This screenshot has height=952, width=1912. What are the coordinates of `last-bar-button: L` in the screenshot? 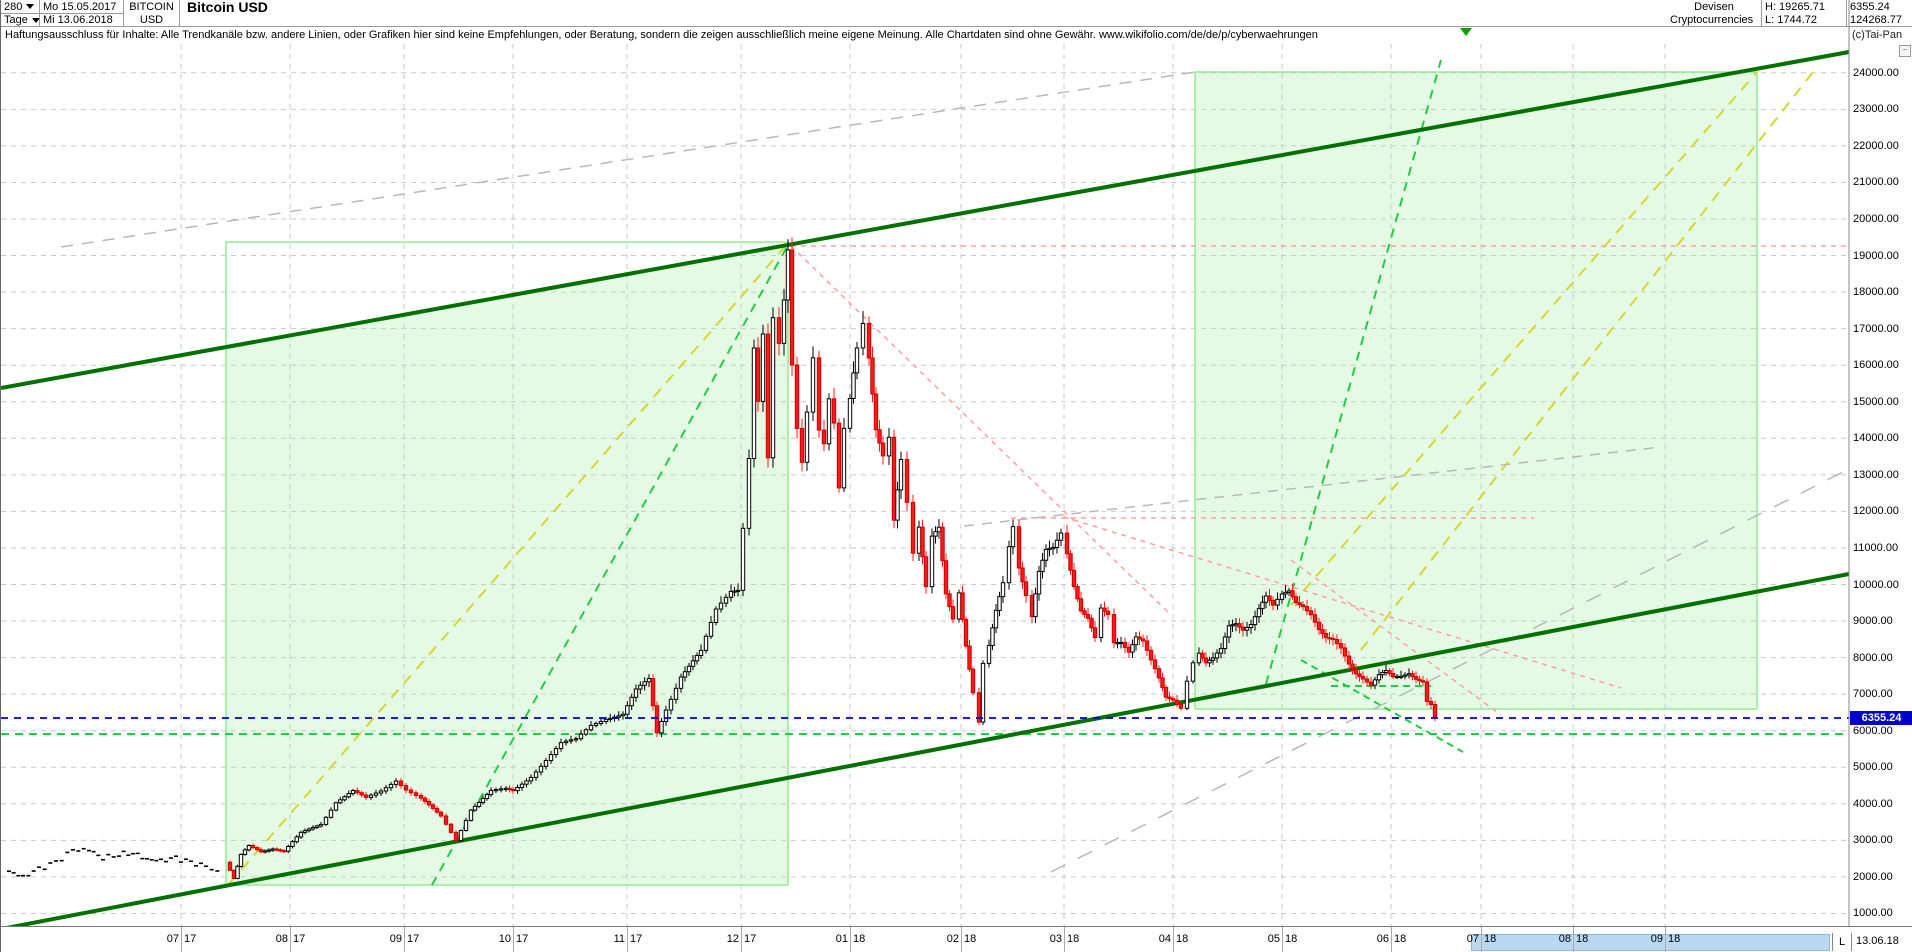 It's located at (1842, 942).